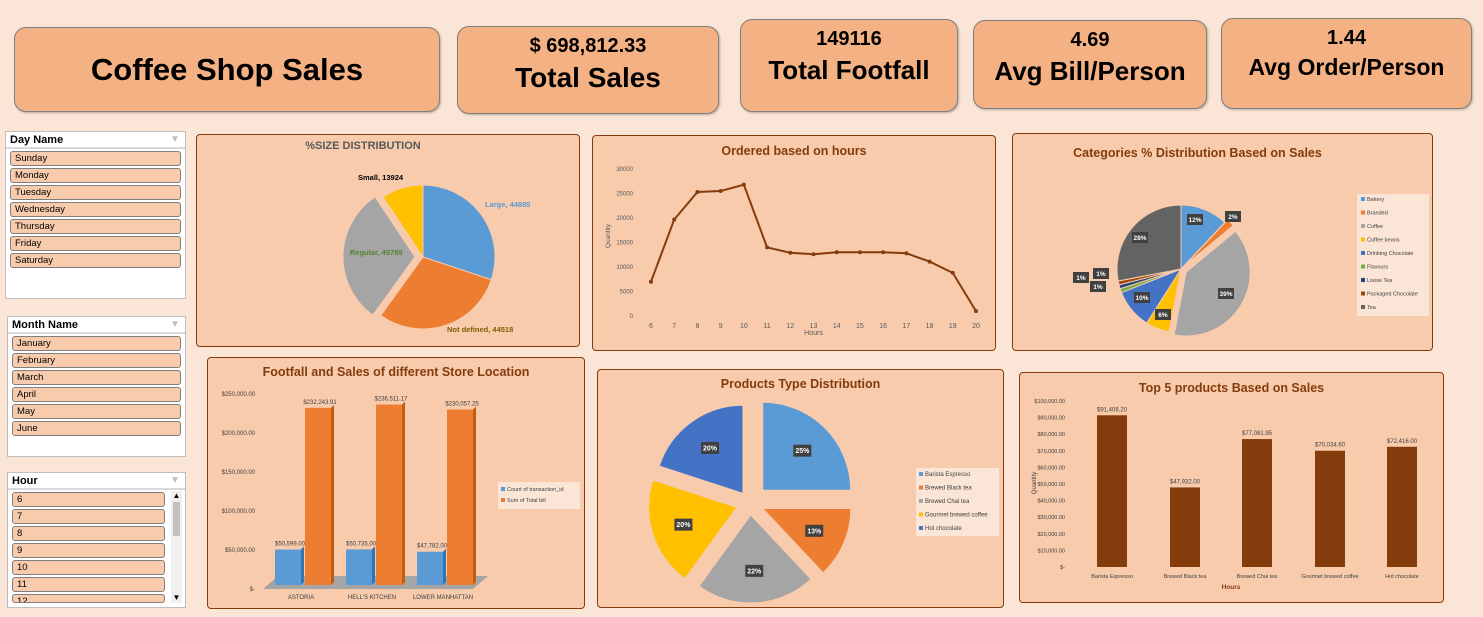 This screenshot has height=617, width=1483. What do you see at coordinates (88, 516) in the screenshot?
I see `slicer-item-hour: 7` at bounding box center [88, 516].